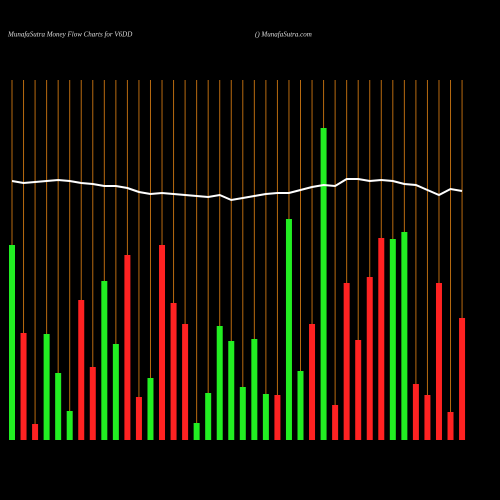 The height and width of the screenshot is (500, 500). What do you see at coordinates (283, 35) in the screenshot?
I see `chart-subtitle: () MunafaSutra.com` at bounding box center [283, 35].